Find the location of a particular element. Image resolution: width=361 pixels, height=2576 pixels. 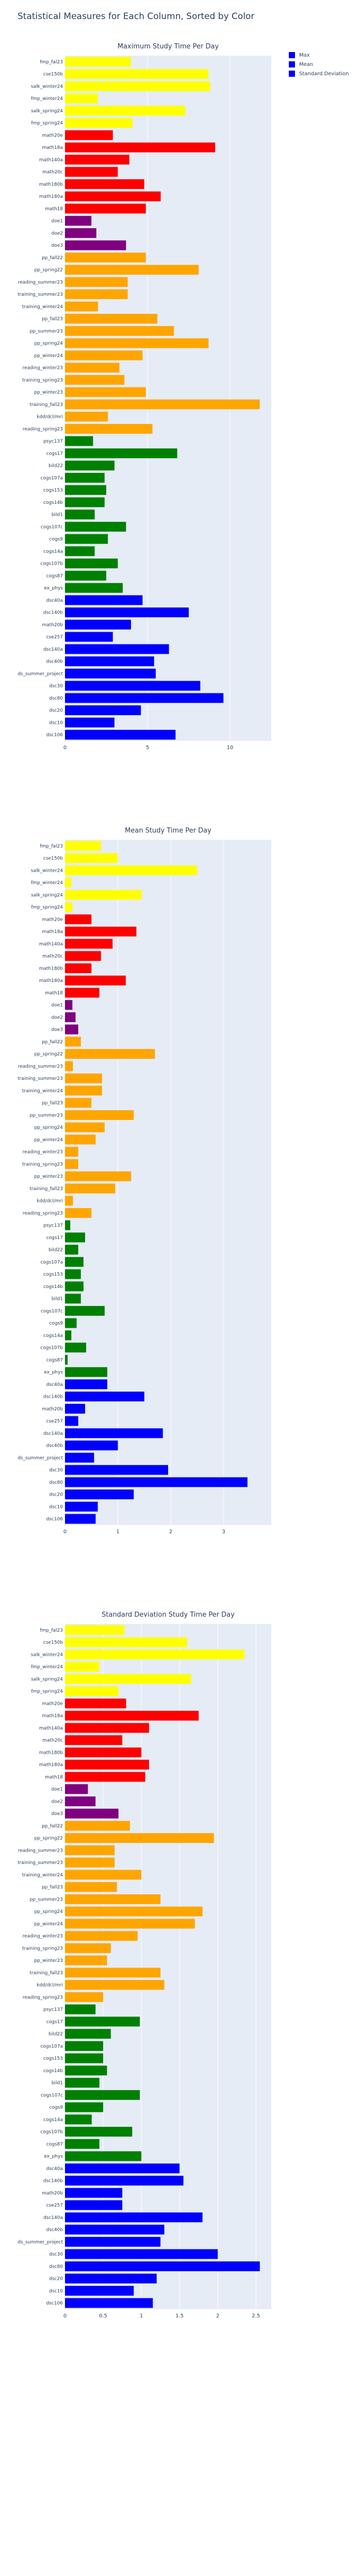

bar-cogs9 is located at coordinates (71, 1323).